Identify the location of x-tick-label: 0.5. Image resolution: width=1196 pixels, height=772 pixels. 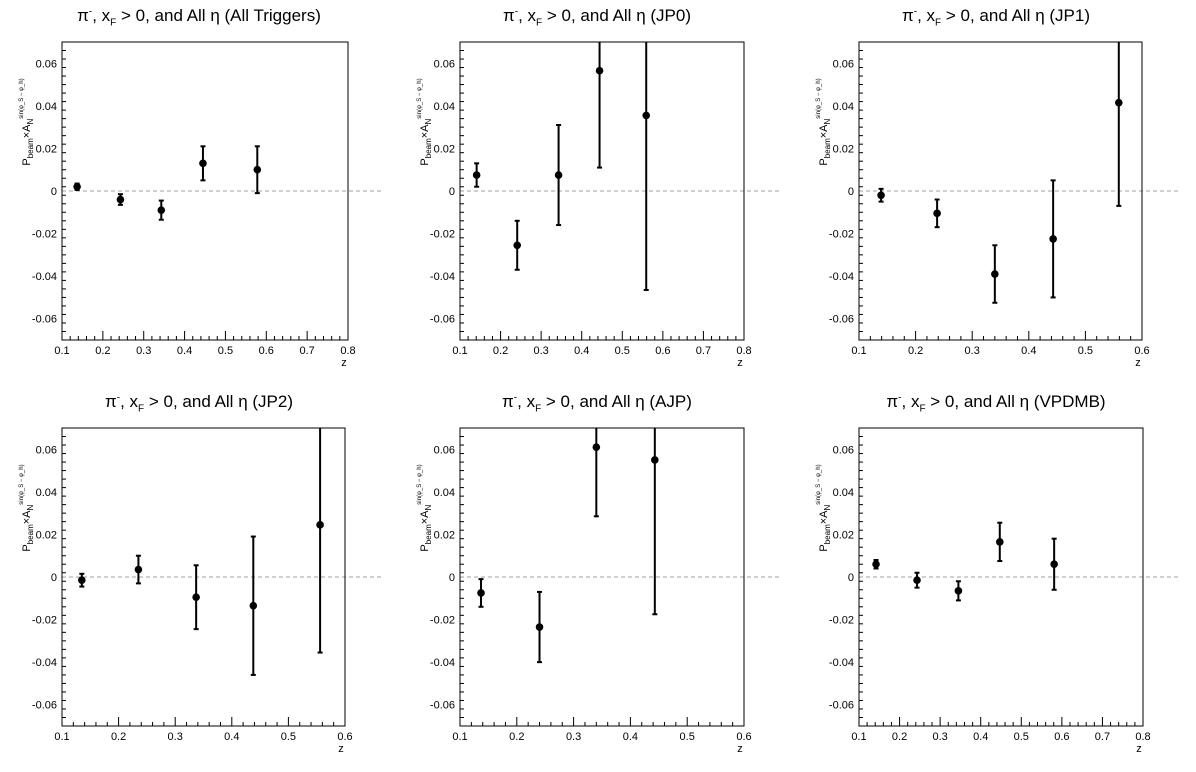
(288, 737).